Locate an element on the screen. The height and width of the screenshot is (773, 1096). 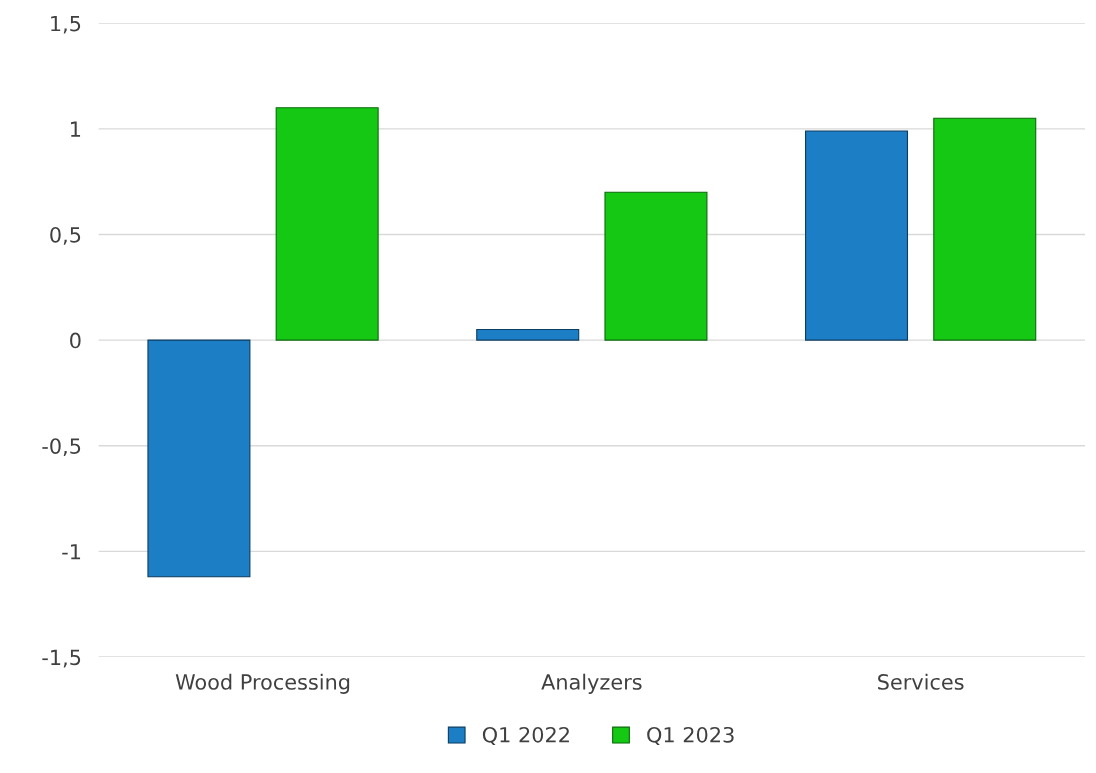
y-tick-label: -0,5 is located at coordinates (61, 447).